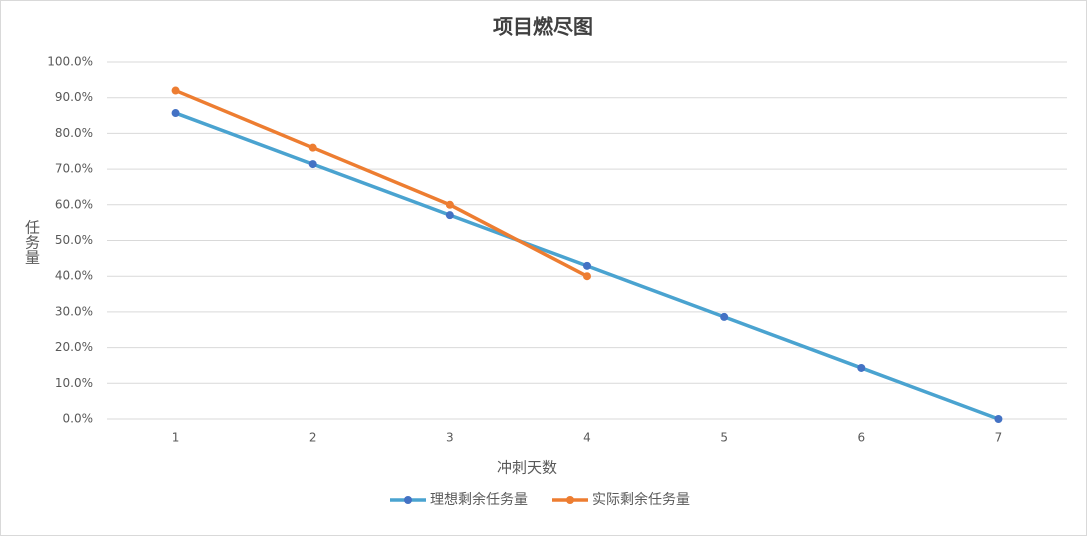 Image resolution: width=1087 pixels, height=536 pixels. I want to click on y-tick-label: 10.0%, so click(74, 383).